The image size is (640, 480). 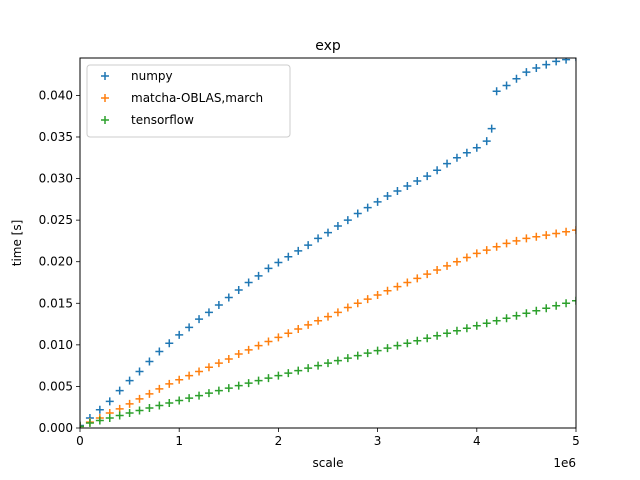 What do you see at coordinates (328, 46) in the screenshot?
I see `chart-title: exp` at bounding box center [328, 46].